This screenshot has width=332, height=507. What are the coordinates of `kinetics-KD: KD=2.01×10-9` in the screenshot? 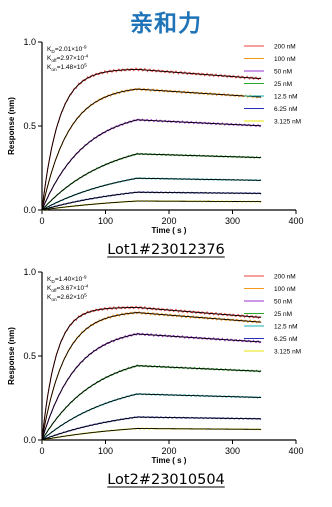 It's located at (67, 49).